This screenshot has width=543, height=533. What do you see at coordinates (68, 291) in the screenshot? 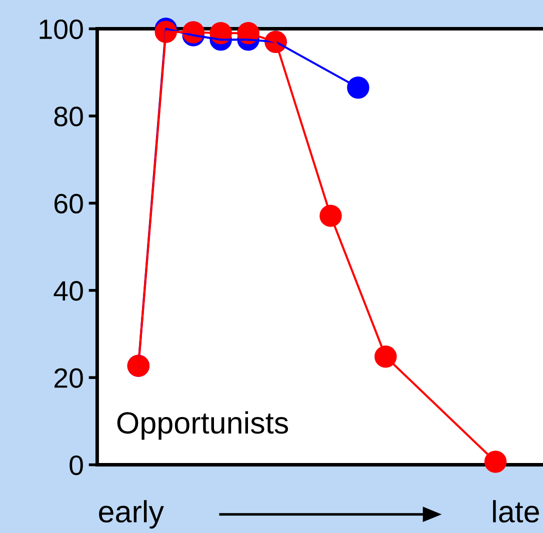
I see `y-tick-label: 40` at bounding box center [68, 291].